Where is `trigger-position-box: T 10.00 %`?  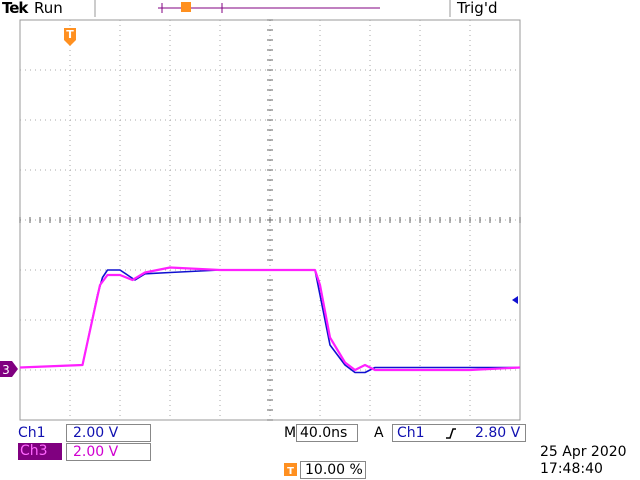 trigger-position-box: T 10.00 % is located at coordinates (325, 470).